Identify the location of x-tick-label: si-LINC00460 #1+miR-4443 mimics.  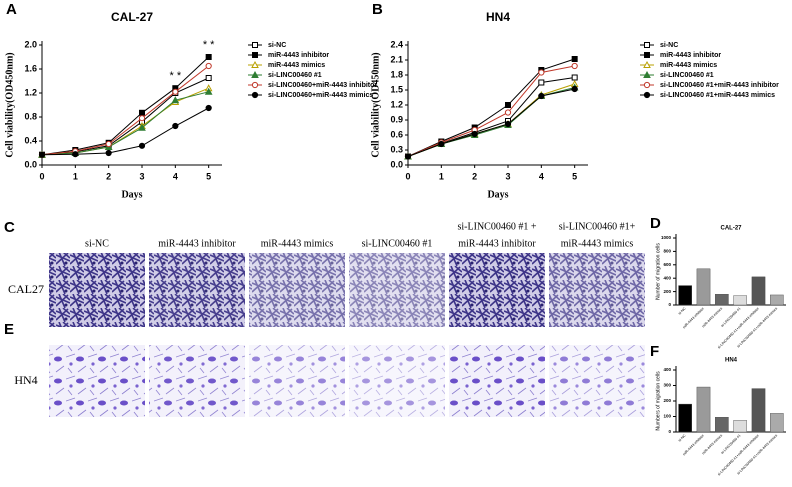
(757, 454).